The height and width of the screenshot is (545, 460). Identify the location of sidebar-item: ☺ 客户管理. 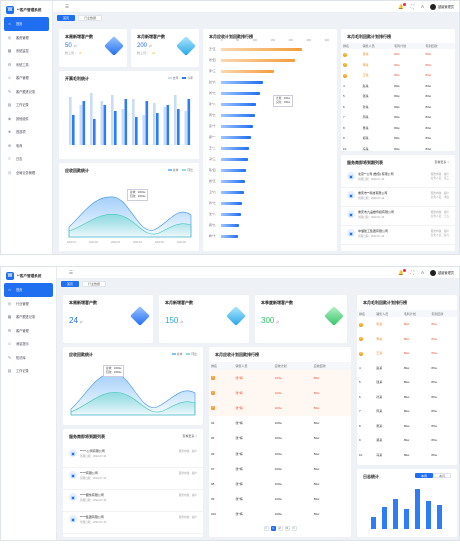
(26, 78).